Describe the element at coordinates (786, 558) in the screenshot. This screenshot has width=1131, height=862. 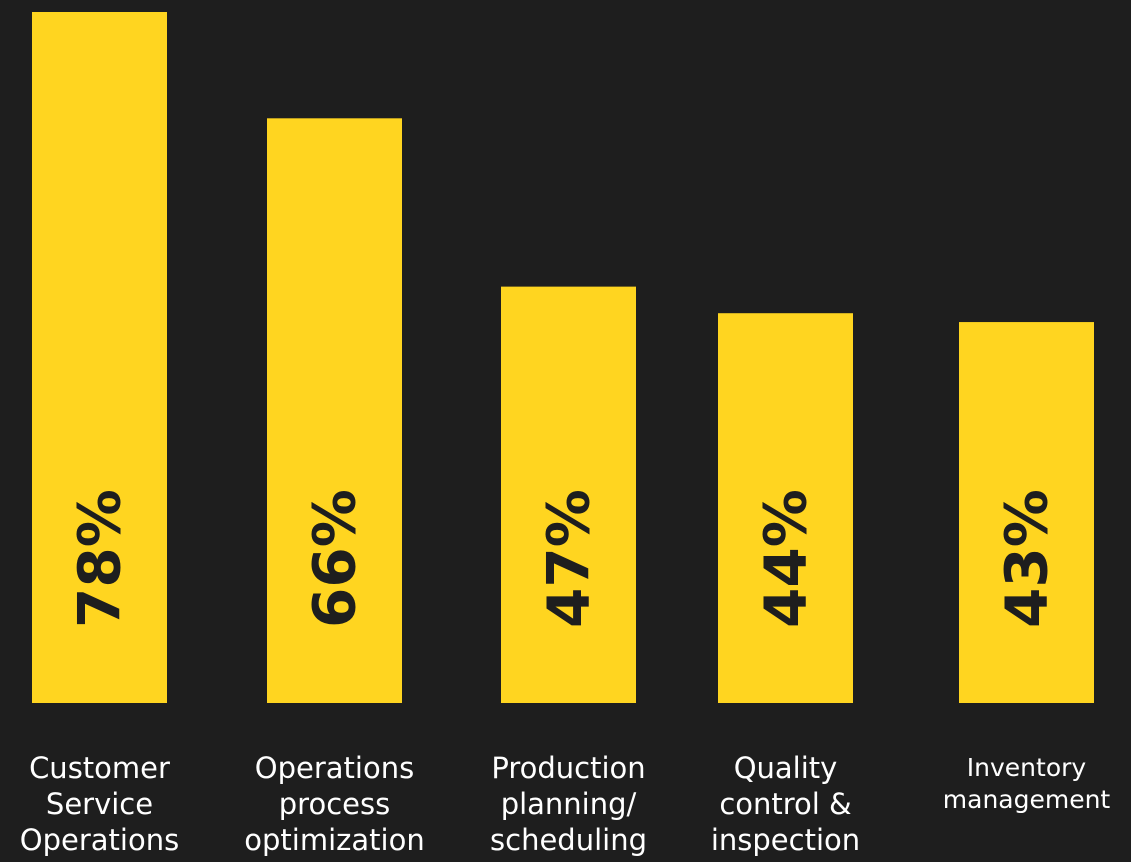
I see `value-label: 44%` at that location.